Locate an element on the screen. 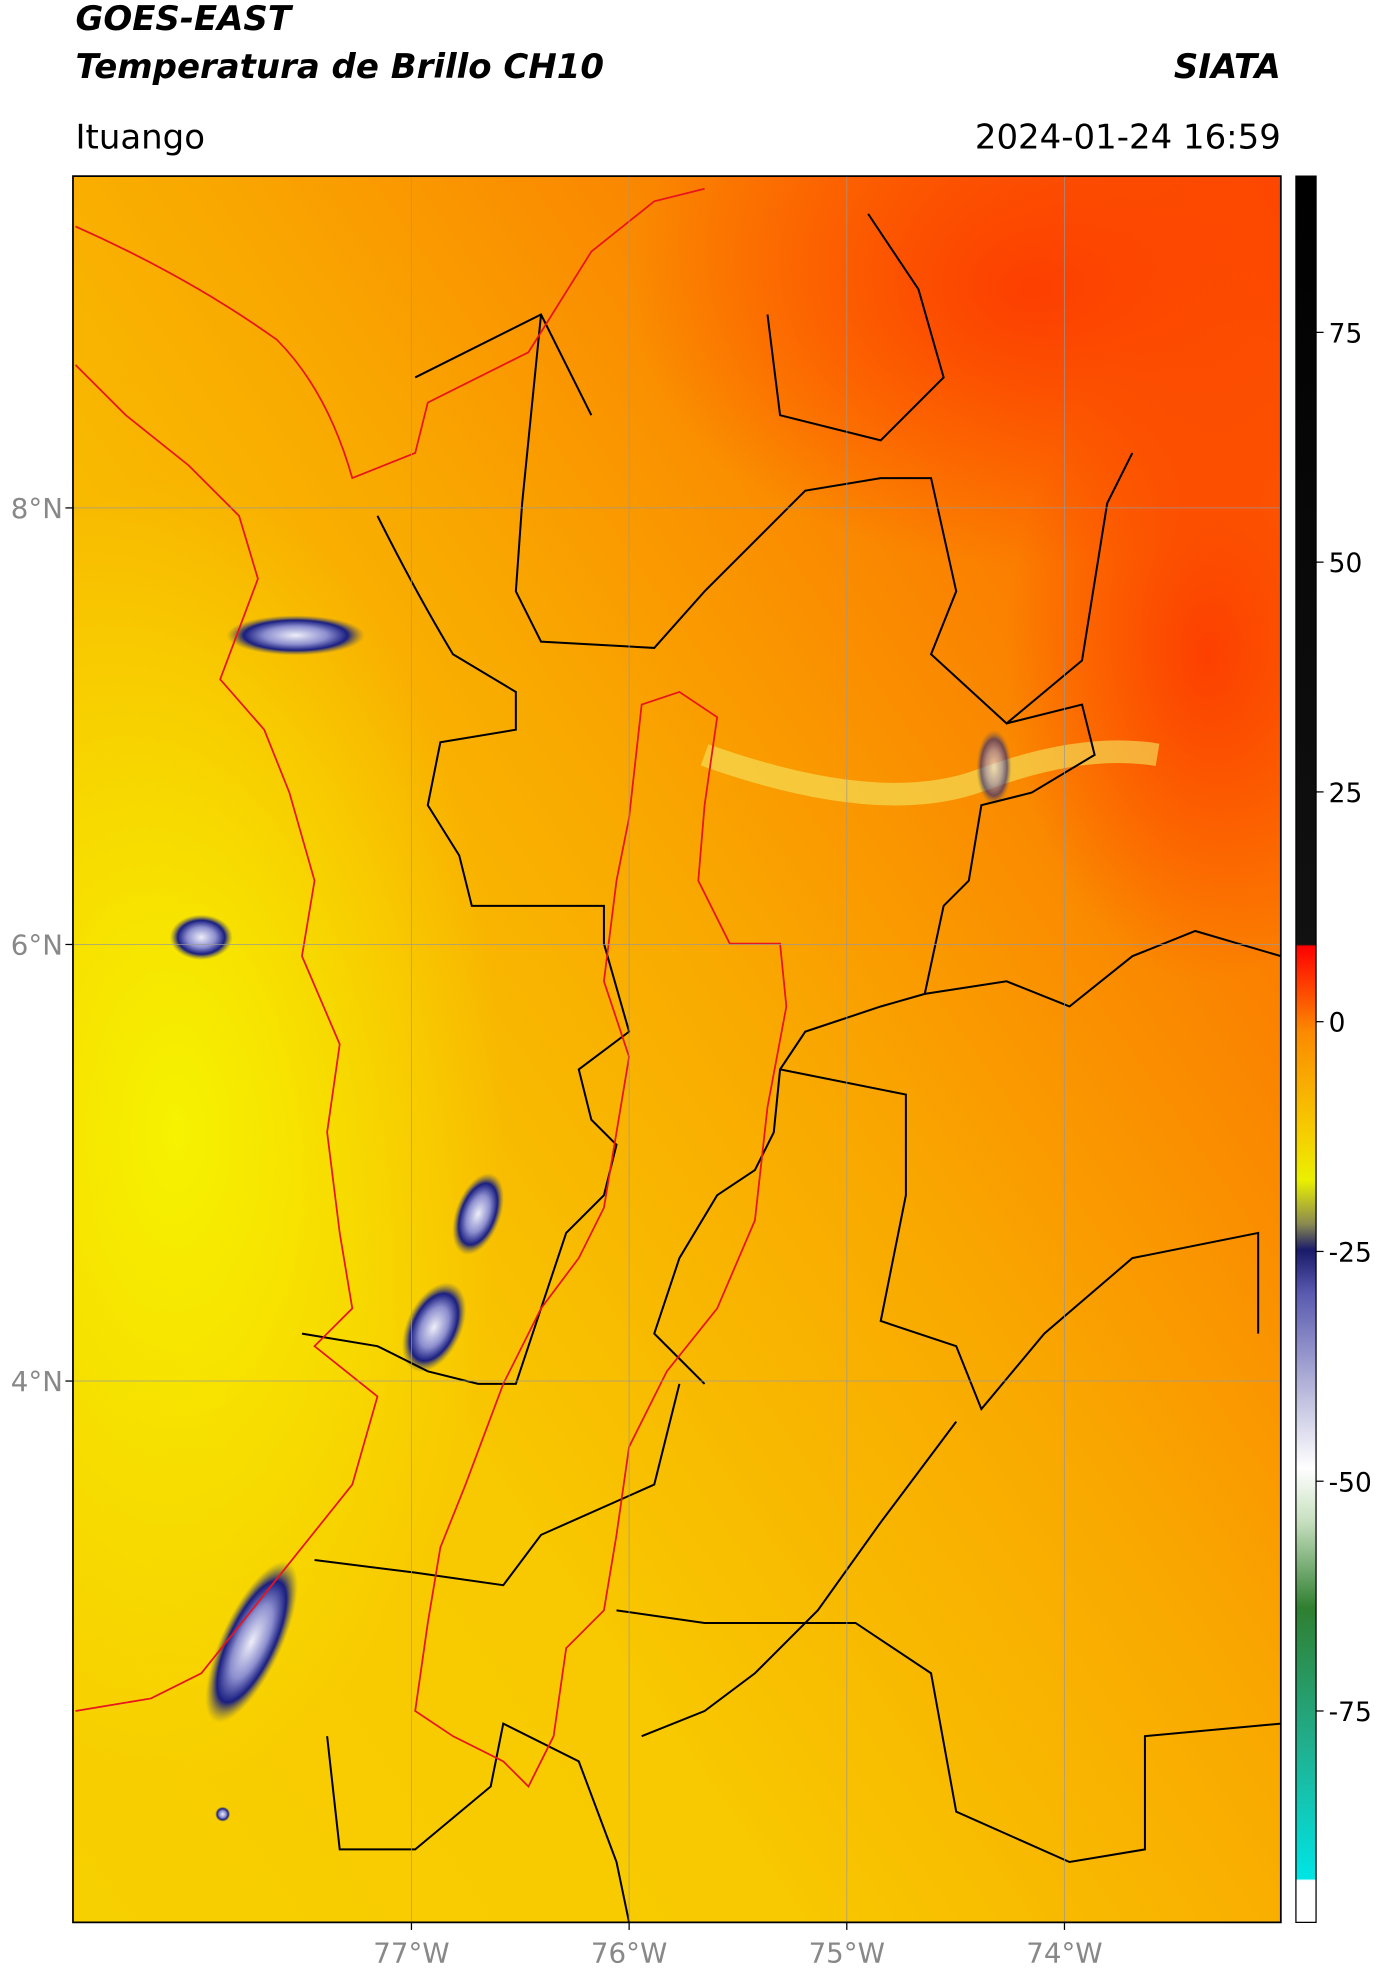  title-line-2: Temperatura de Brillo CH10 is located at coordinates (339, 67).